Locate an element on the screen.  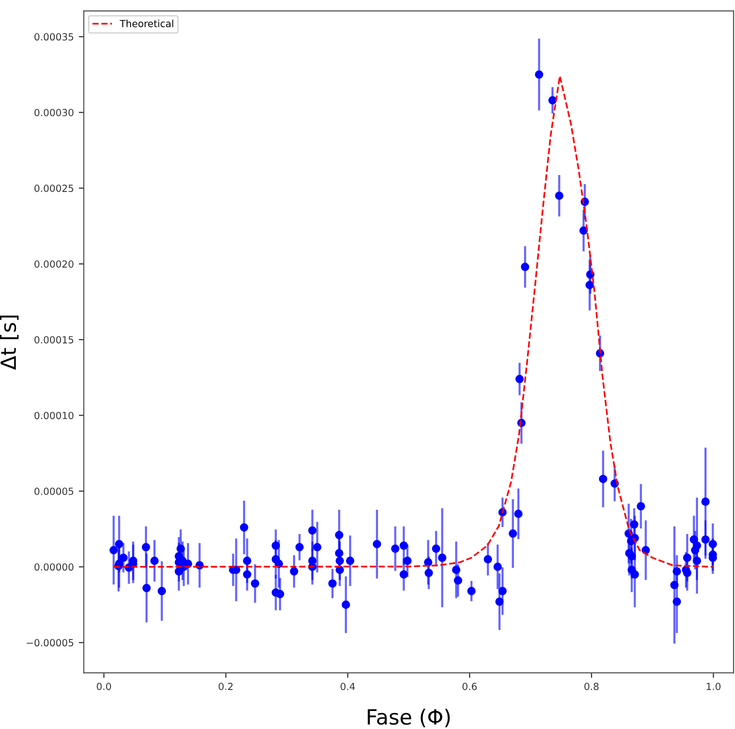
x-tick-label: 1.0 is located at coordinates (713, 686).